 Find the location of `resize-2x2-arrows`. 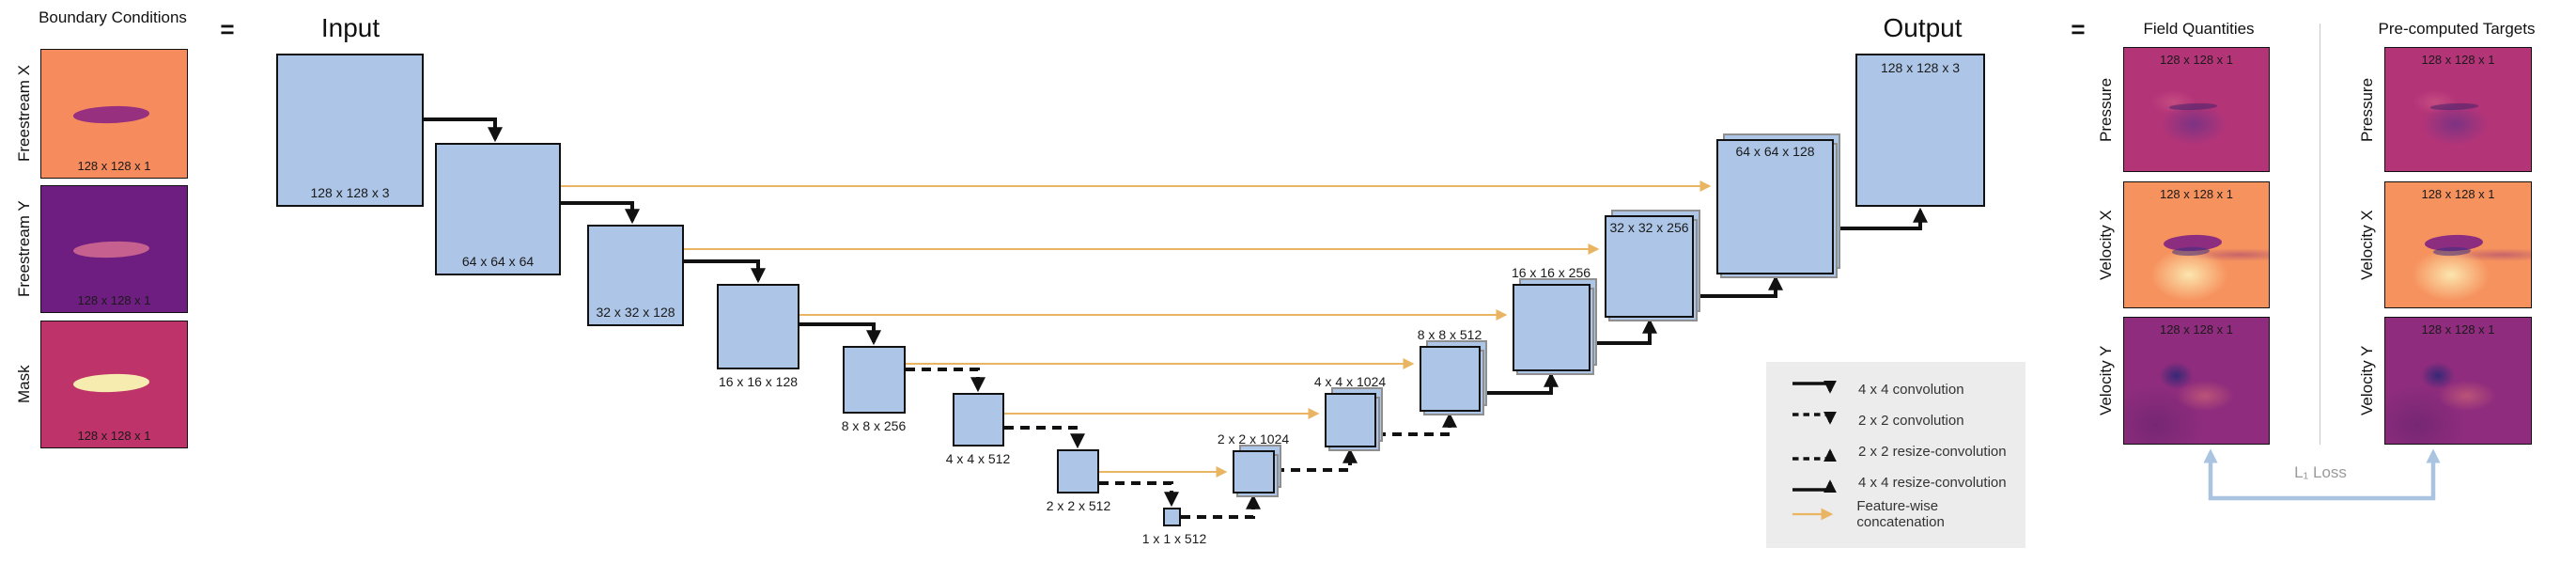

resize-2x2-arrows is located at coordinates (1319, 465).